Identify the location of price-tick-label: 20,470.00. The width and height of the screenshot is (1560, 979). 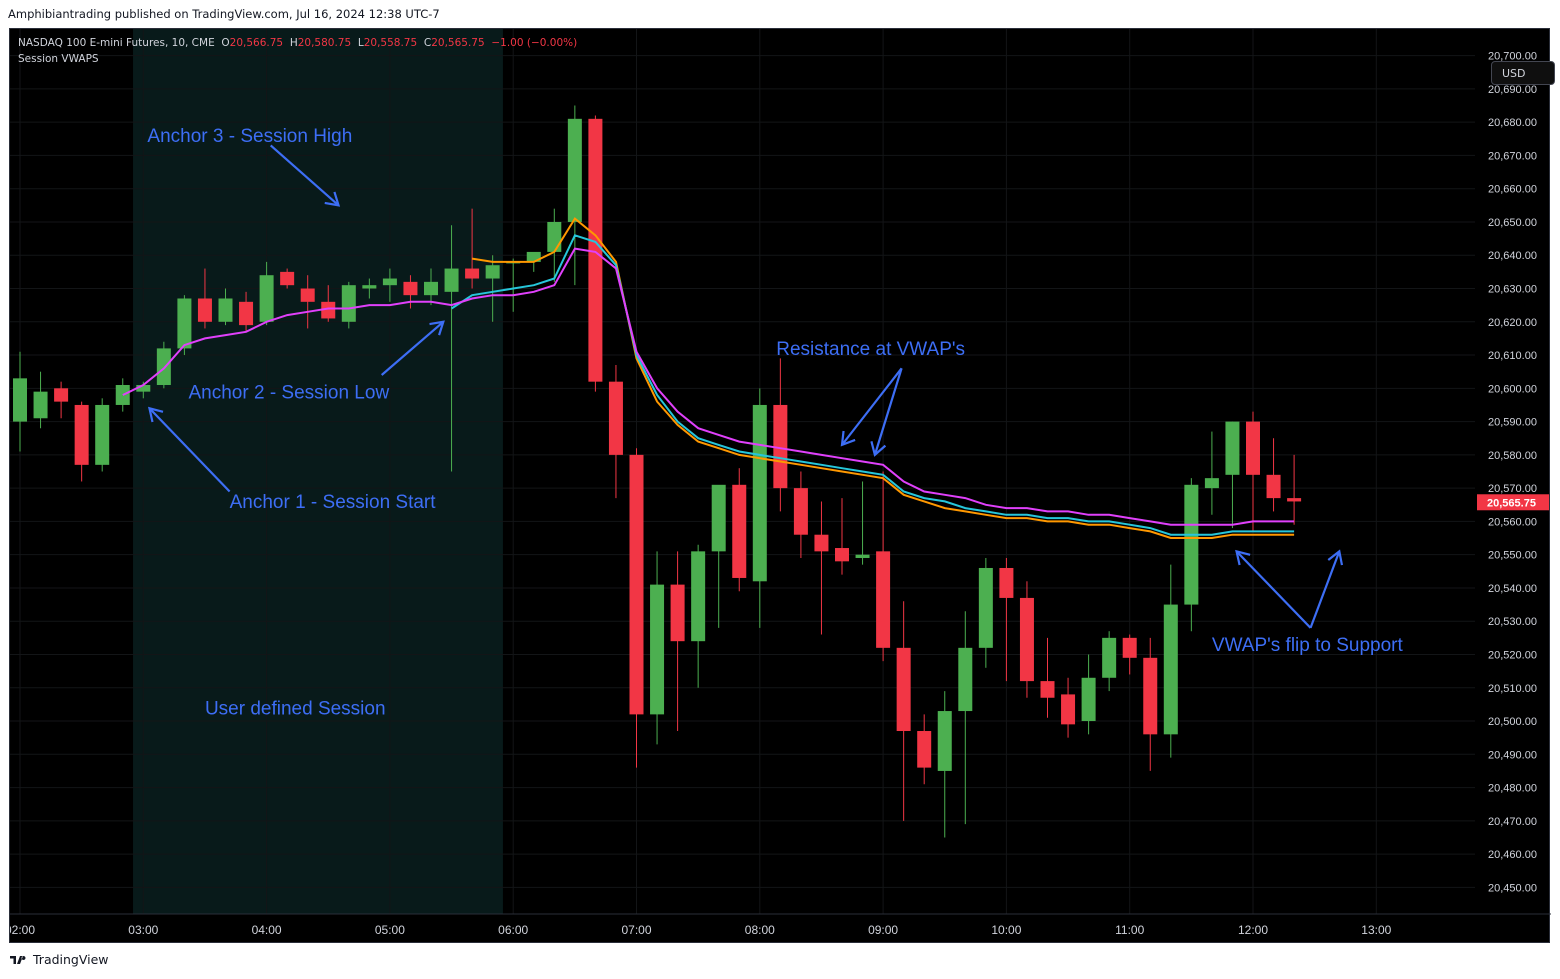
(1512, 822).